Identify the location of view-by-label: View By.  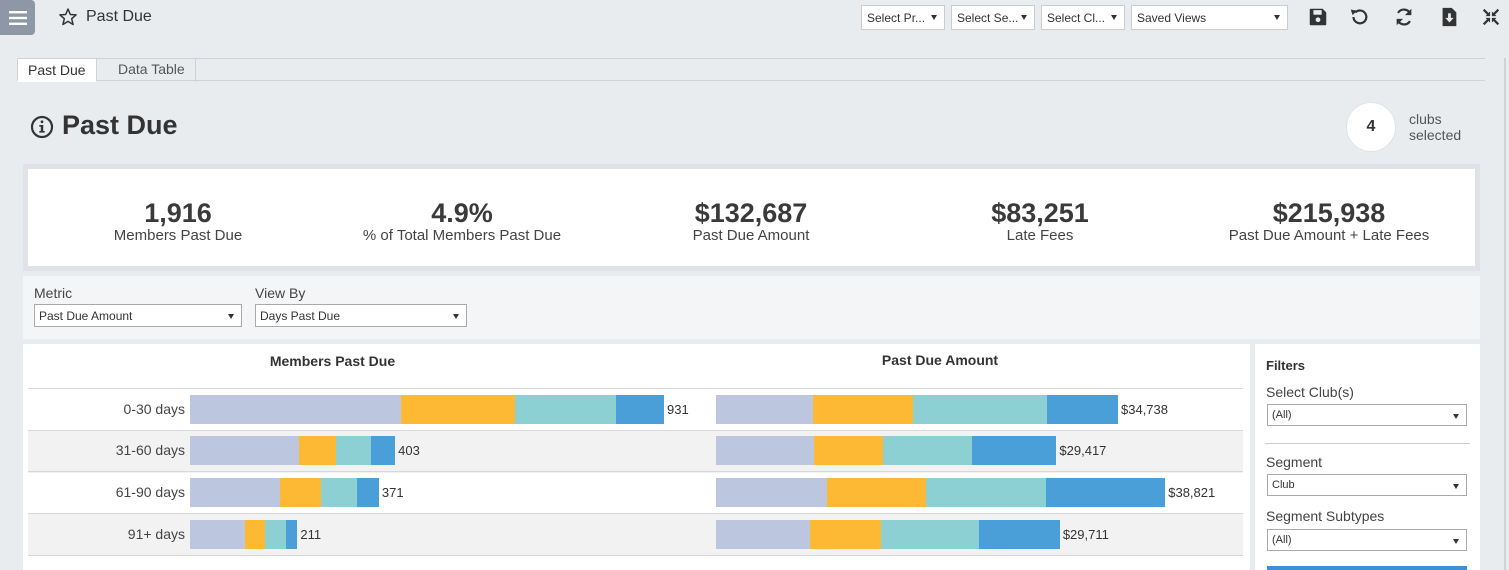
(280, 293).